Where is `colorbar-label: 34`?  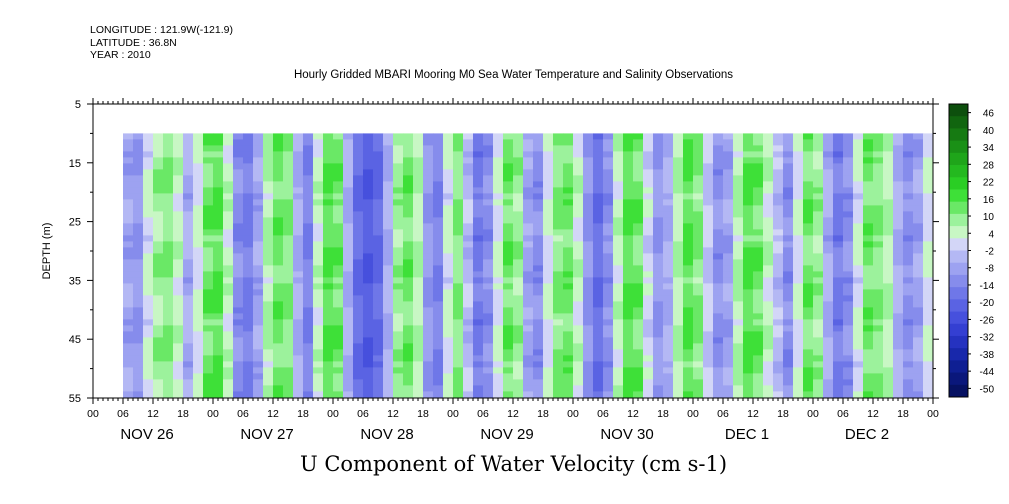 colorbar-label: 34 is located at coordinates (989, 148).